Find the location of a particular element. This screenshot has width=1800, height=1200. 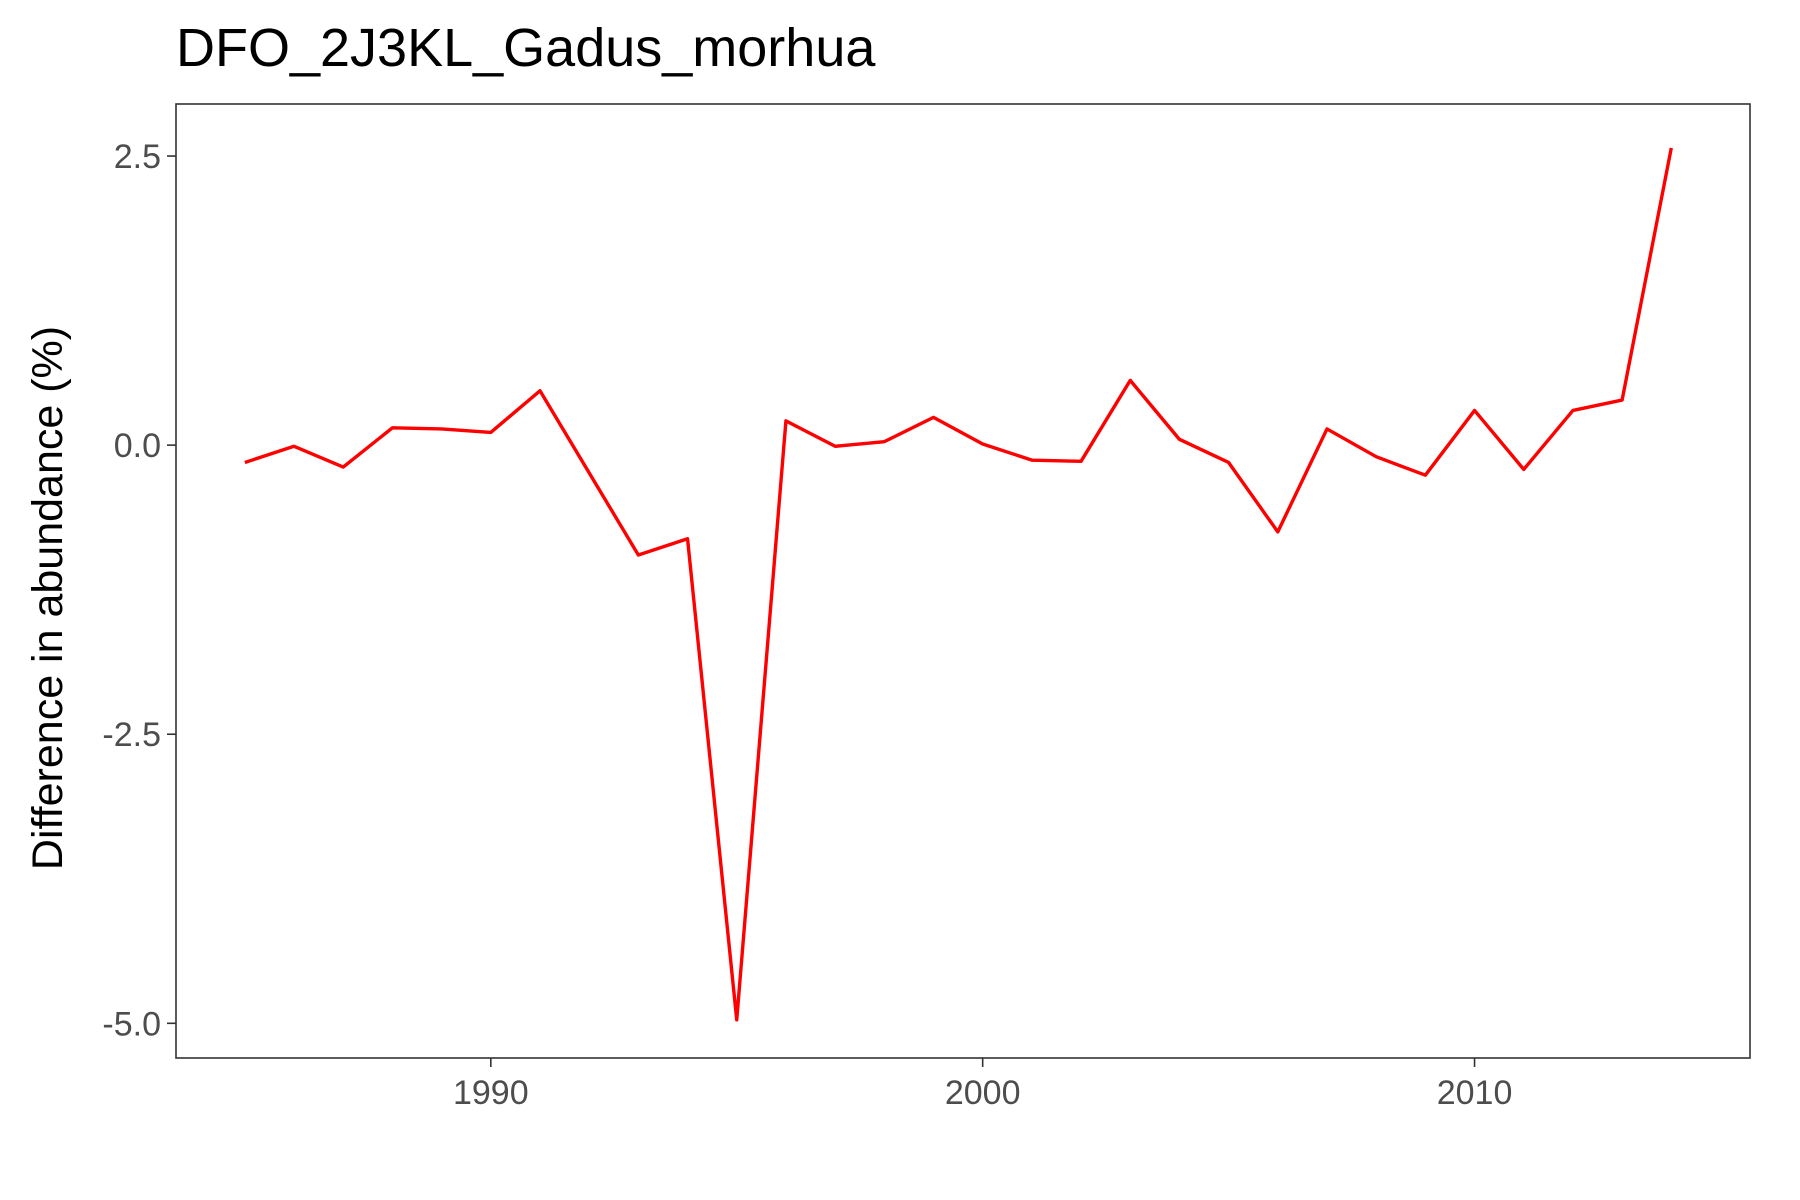

chart-title: DFO_2J3KL_Gadus_morhua is located at coordinates (526, 48).